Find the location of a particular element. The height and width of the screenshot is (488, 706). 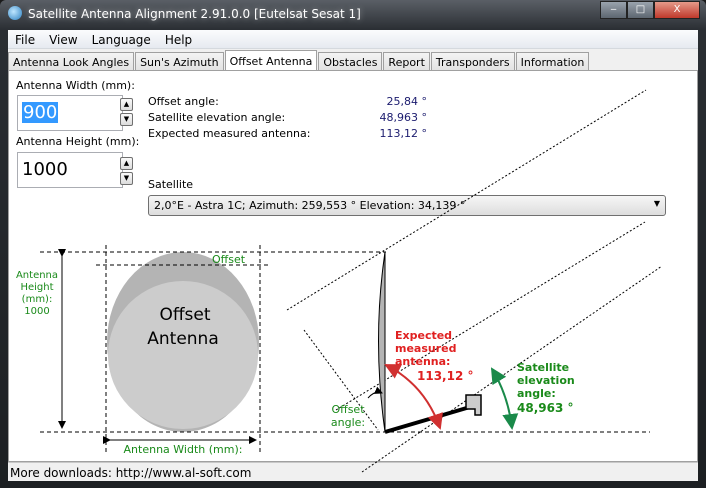

width-spin-down: ▼ is located at coordinates (126, 119).